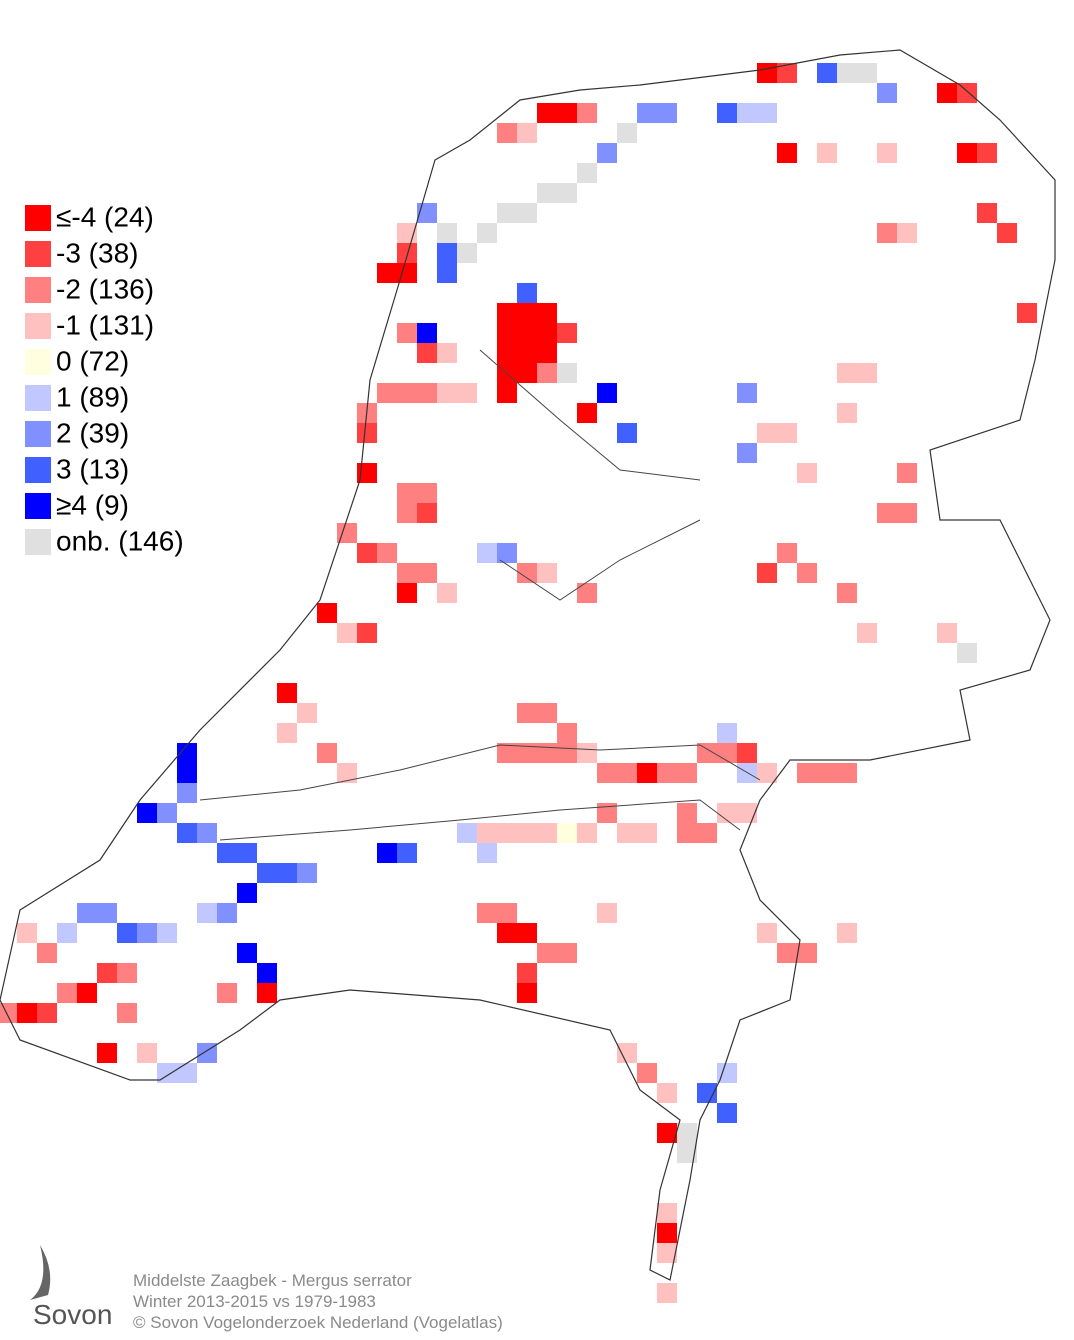  What do you see at coordinates (254, 1301) in the screenshot?
I see `footer-line: Winter 2013-2015 vs 1979-1983` at bounding box center [254, 1301].